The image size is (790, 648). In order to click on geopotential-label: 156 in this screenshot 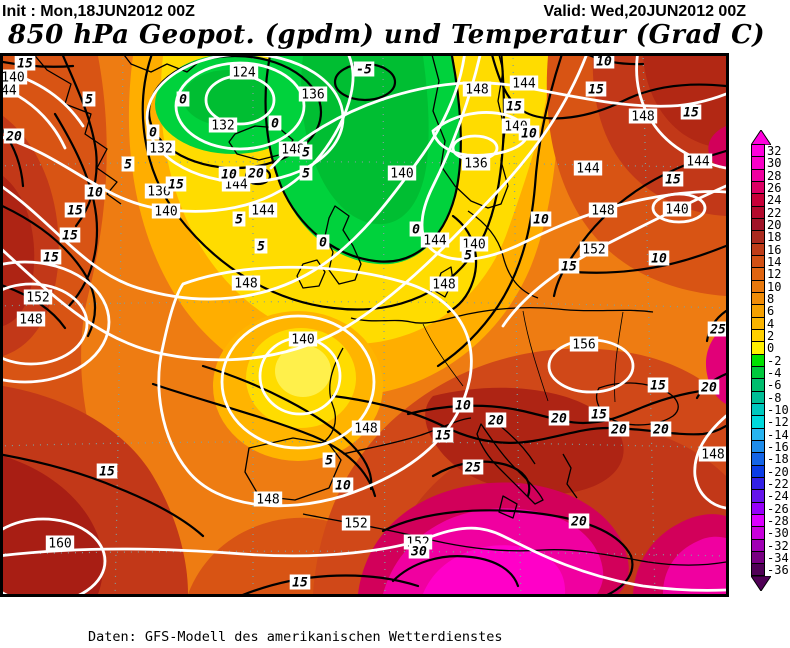, I will do `click(584, 344)`.